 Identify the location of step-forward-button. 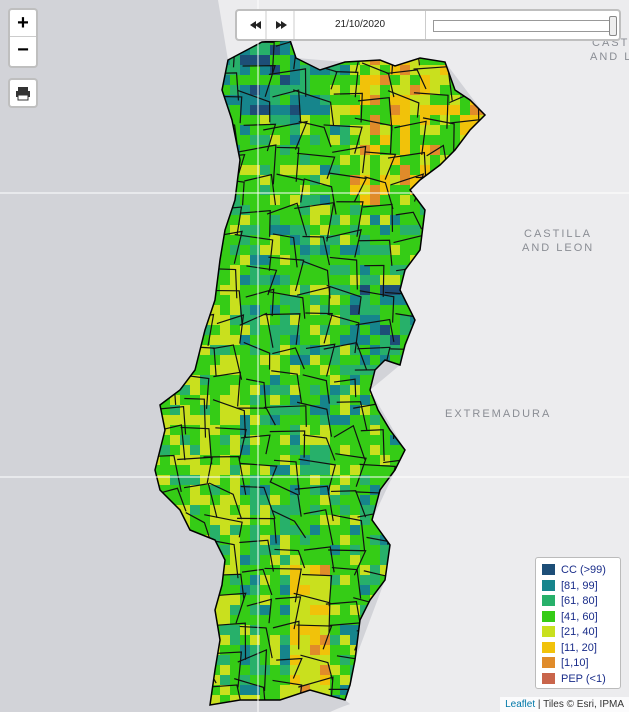
(281, 25).